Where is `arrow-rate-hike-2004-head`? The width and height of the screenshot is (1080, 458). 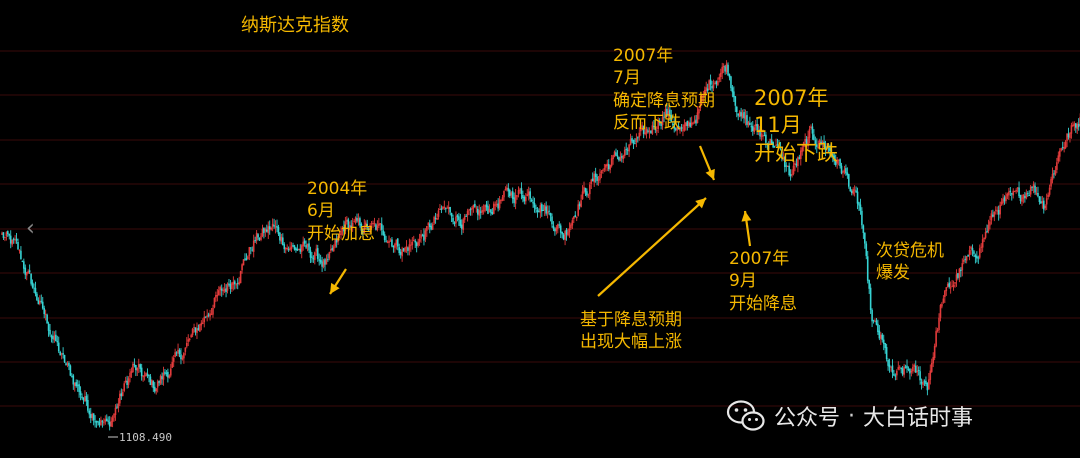 arrow-rate-hike-2004-head is located at coordinates (335, 288).